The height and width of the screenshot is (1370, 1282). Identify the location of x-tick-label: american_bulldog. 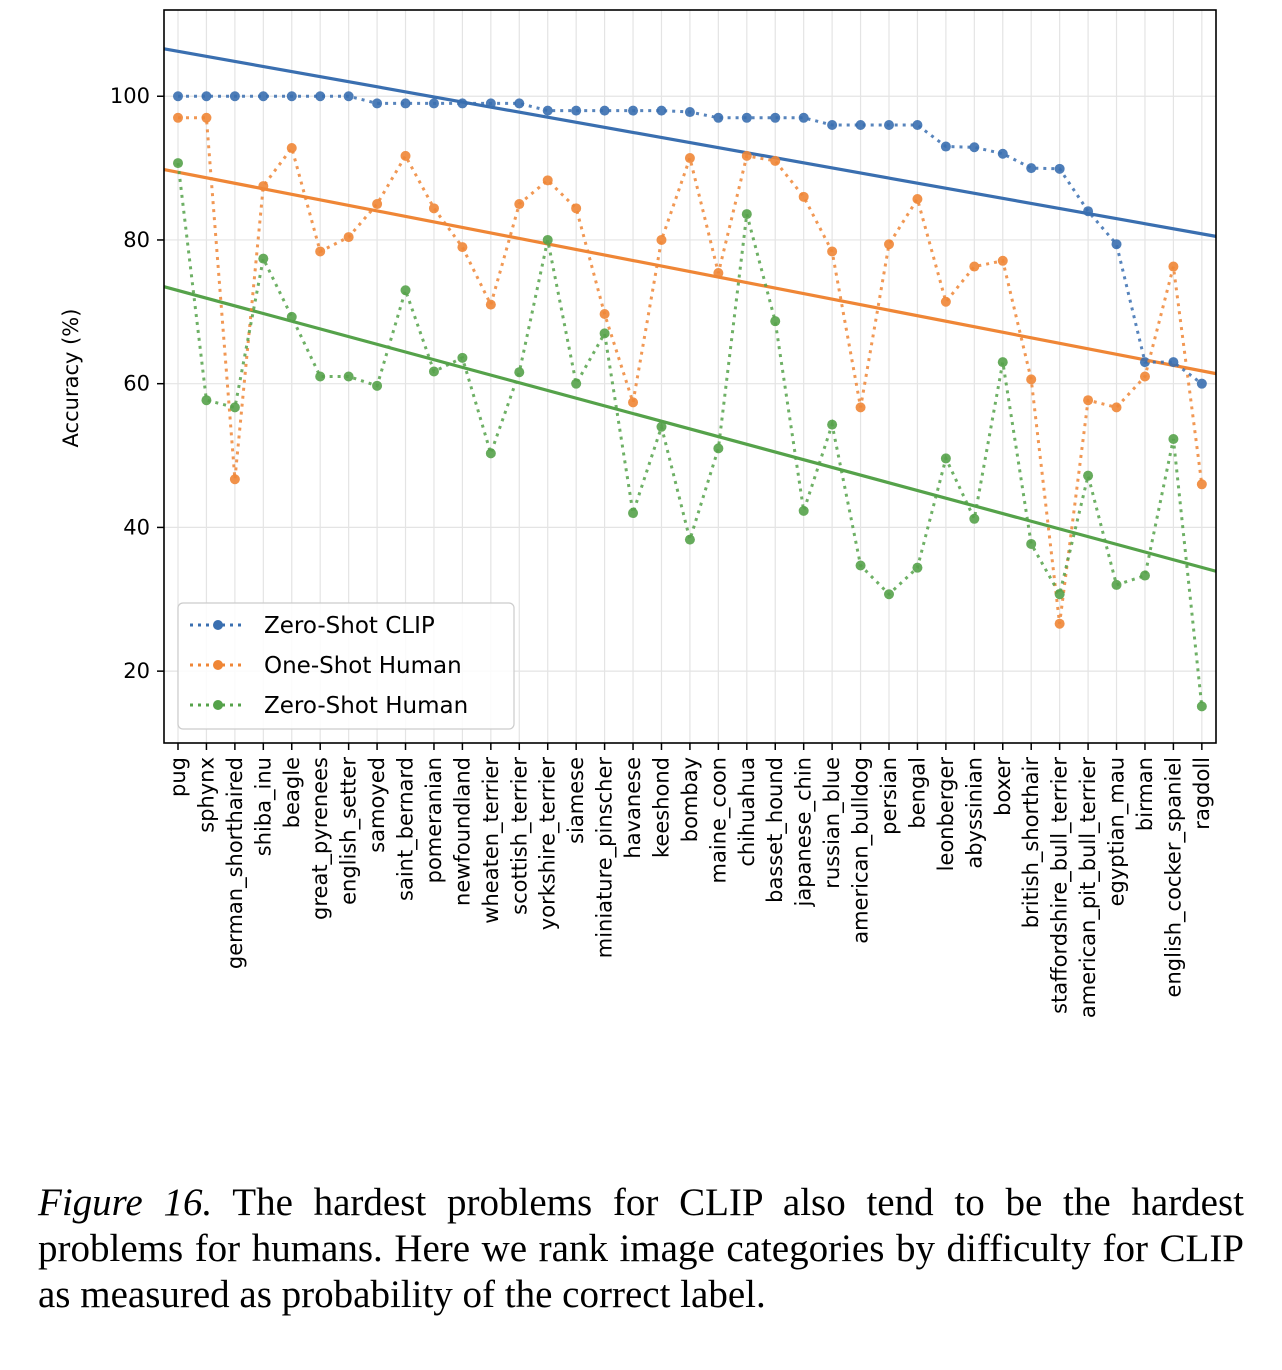
(861, 850).